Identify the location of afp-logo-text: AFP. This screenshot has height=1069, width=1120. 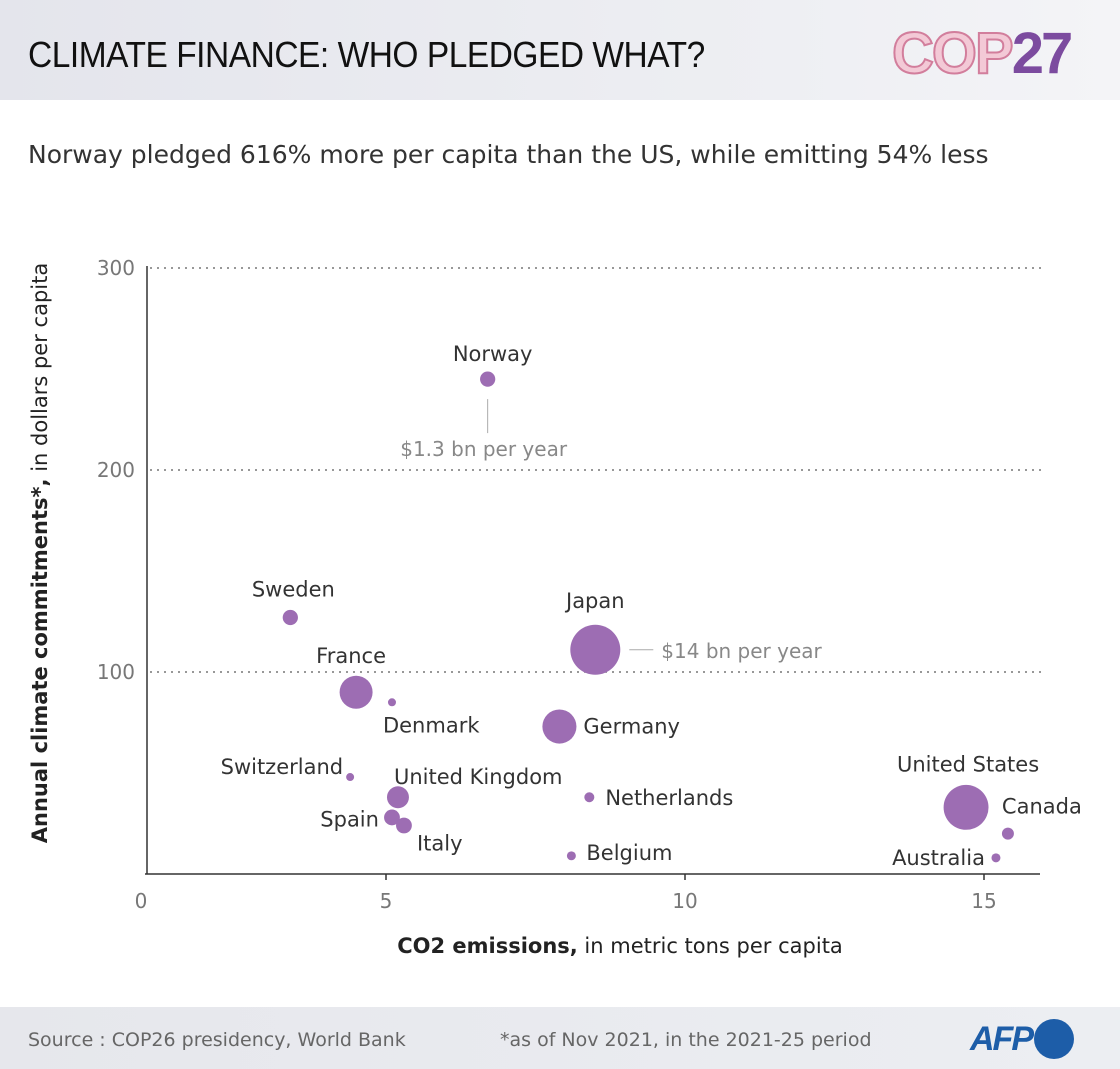
(1002, 1038).